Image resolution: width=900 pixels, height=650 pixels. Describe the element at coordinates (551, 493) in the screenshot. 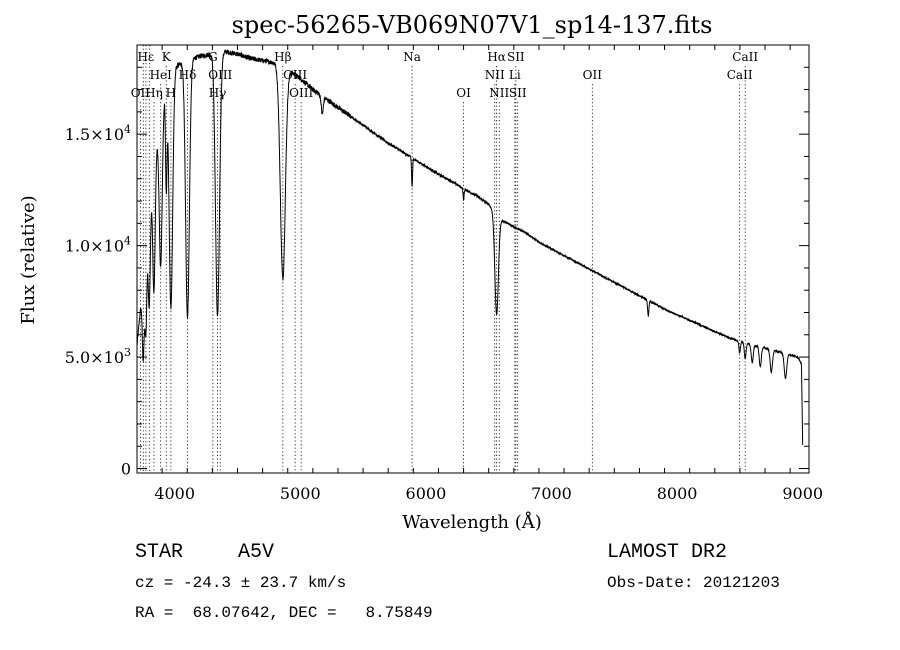

I see `x-tick-label: 7000` at that location.